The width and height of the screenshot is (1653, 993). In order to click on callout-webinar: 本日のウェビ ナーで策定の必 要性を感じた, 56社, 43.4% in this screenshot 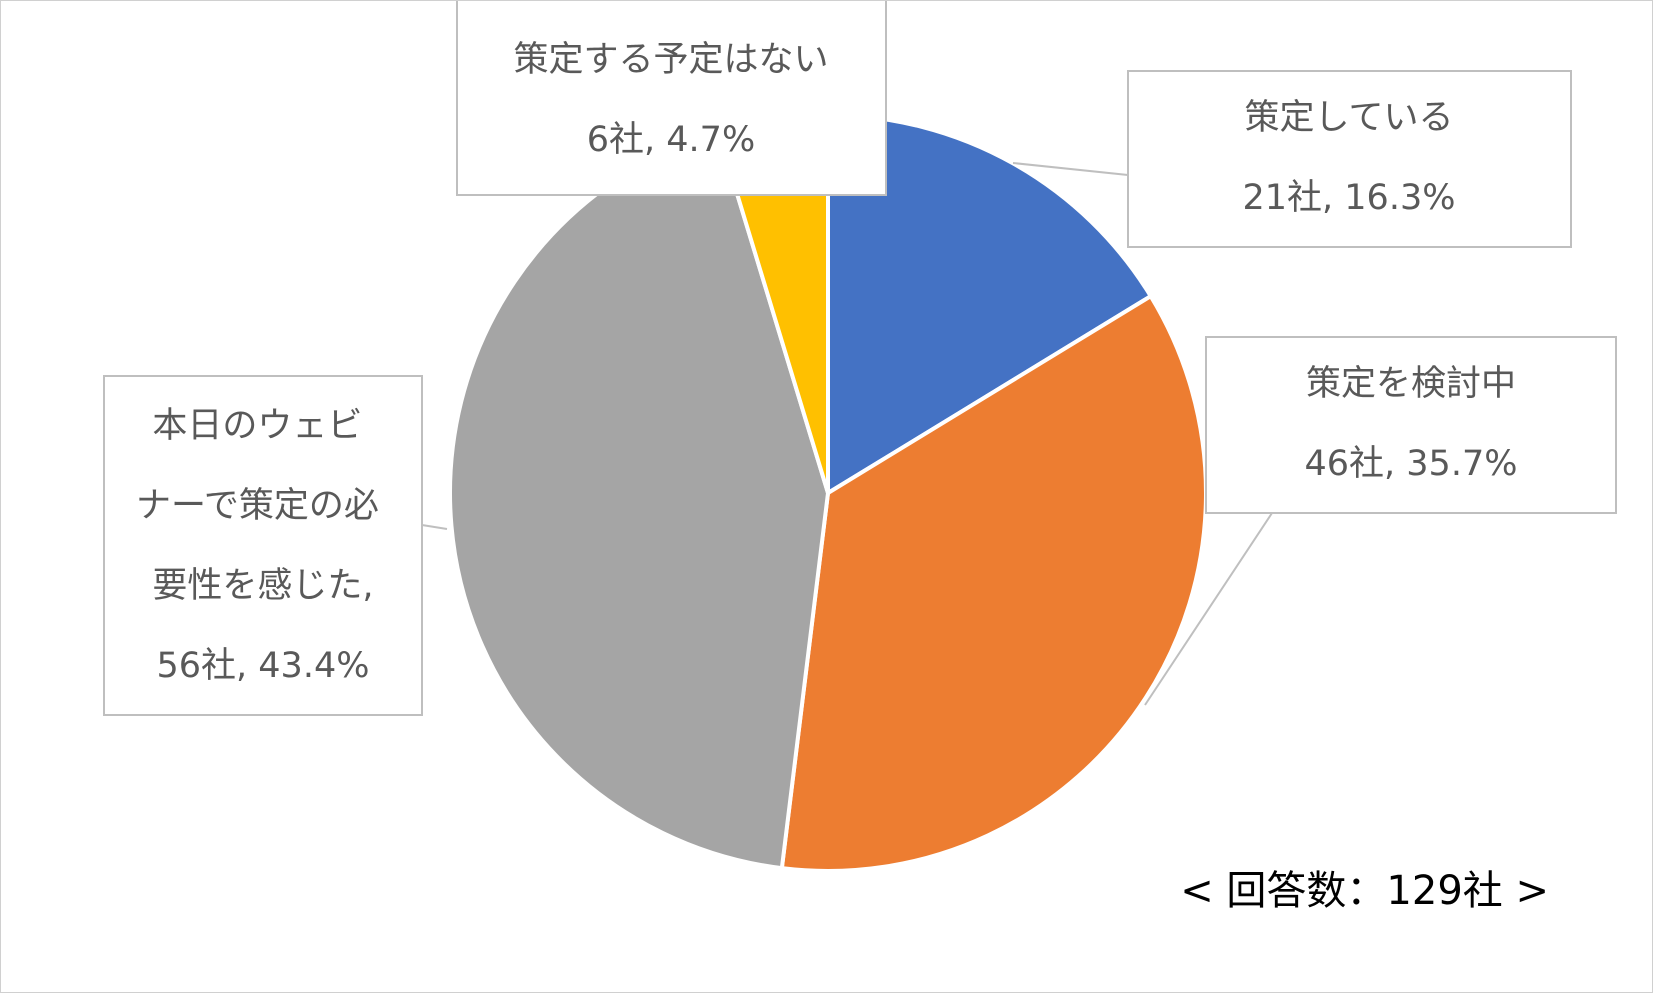, I will do `click(263, 545)`.